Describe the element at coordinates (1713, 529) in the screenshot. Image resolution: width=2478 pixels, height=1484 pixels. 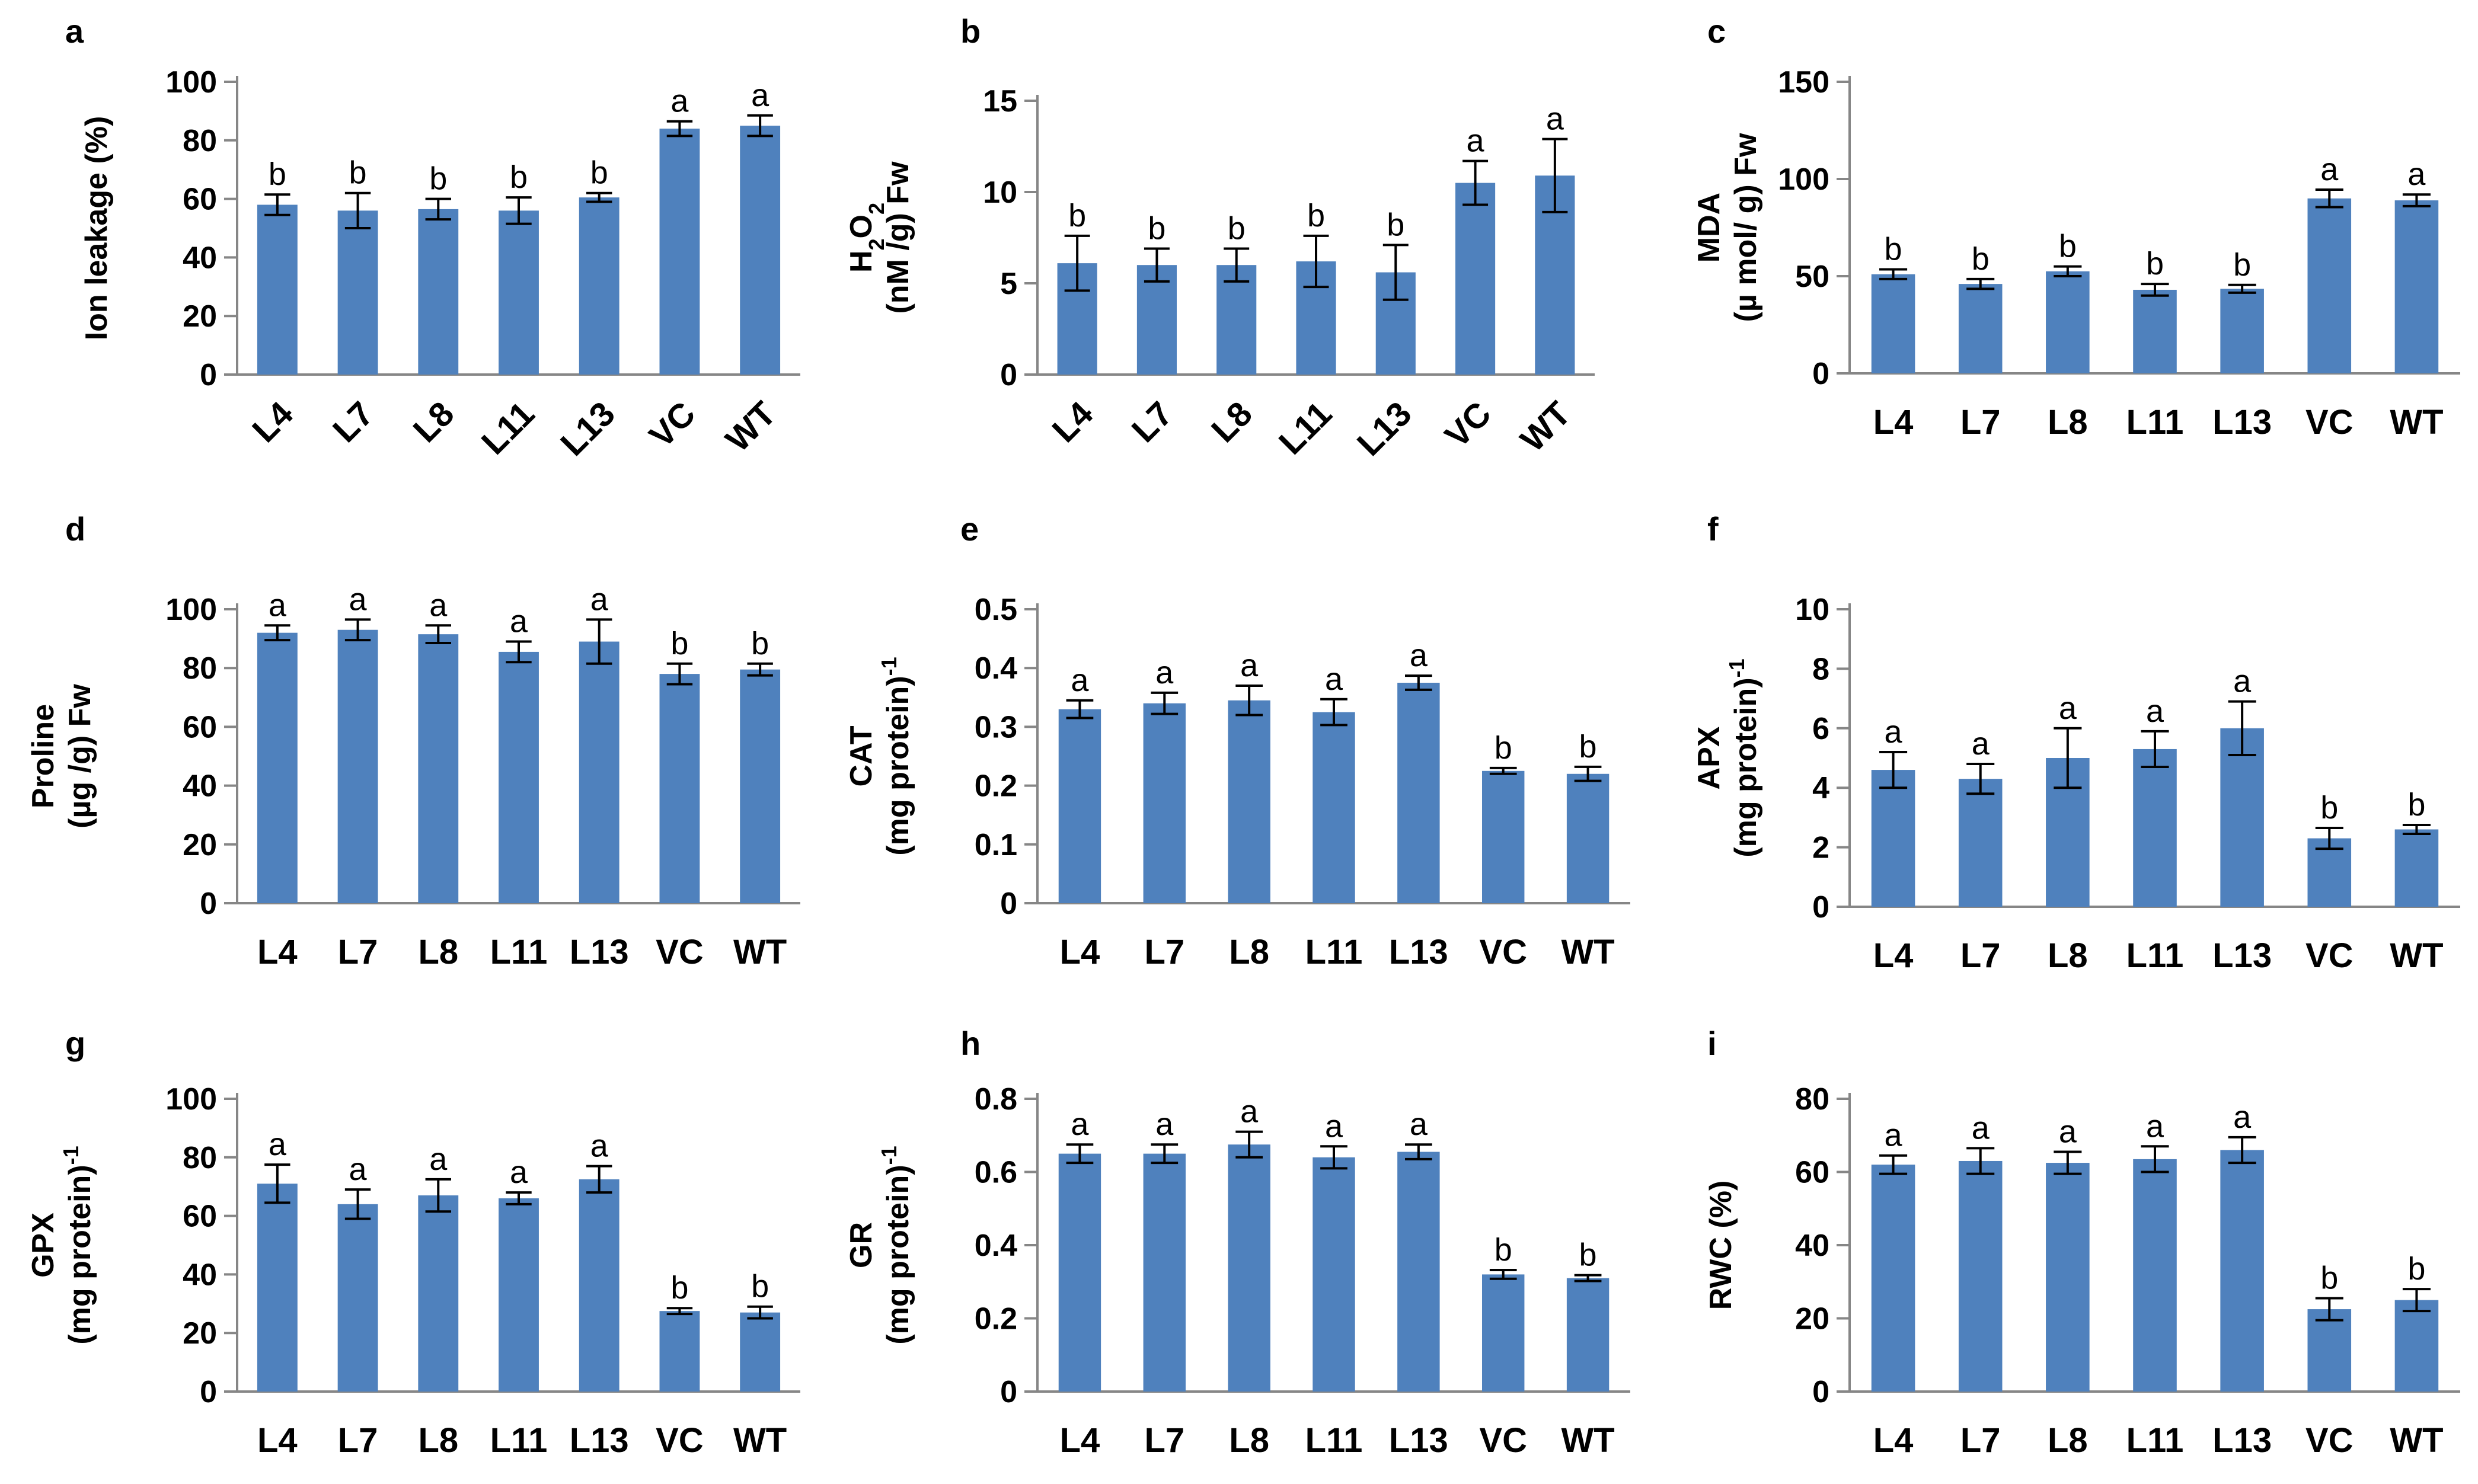
I see `panel-letter: f` at that location.